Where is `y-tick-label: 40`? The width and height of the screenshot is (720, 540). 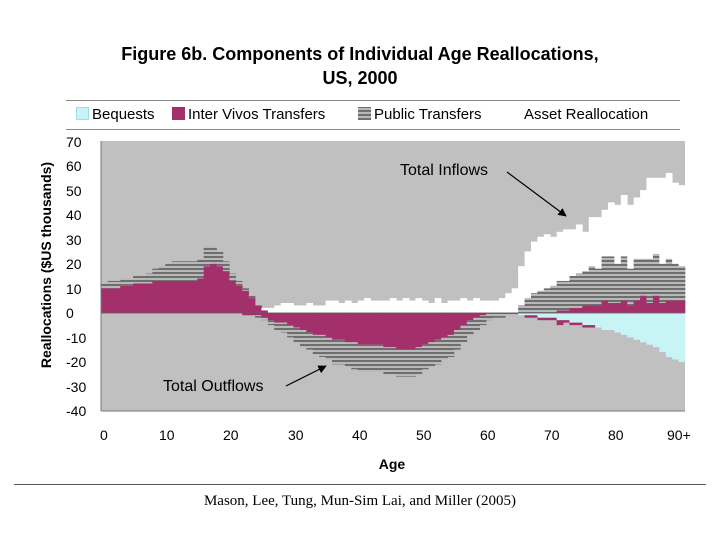
y-tick-label: 40 is located at coordinates (74, 215).